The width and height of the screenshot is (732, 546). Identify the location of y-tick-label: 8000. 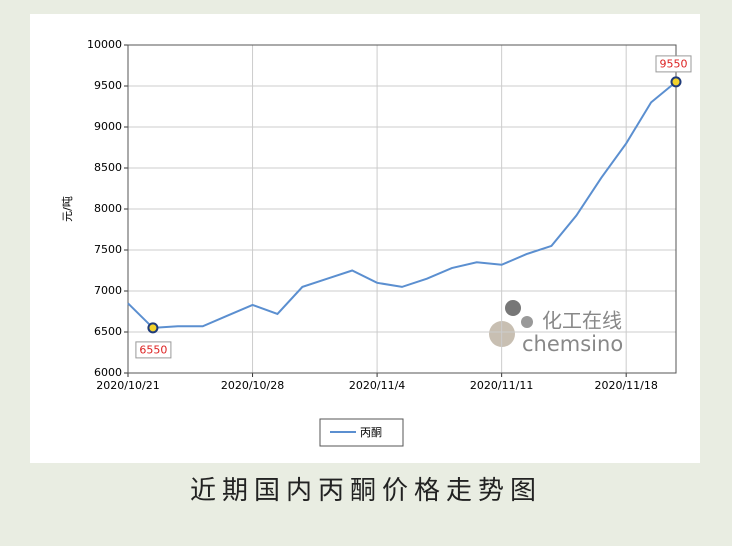
(108, 208).